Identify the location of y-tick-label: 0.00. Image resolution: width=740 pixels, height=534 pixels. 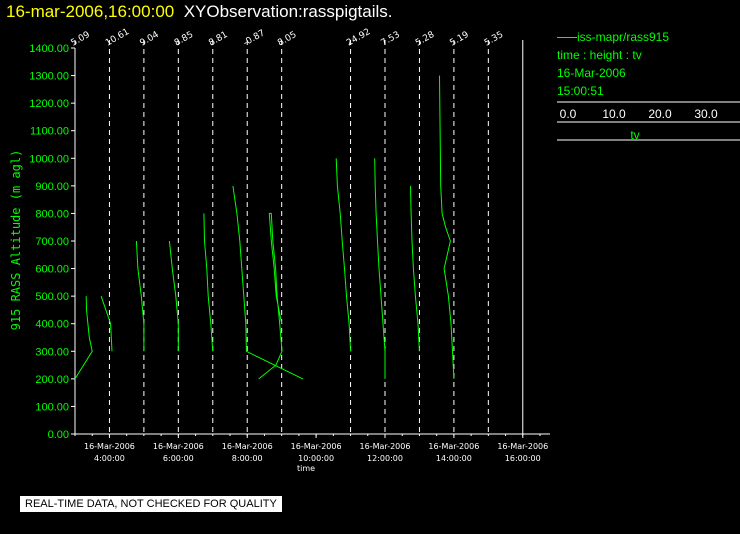
(58, 435).